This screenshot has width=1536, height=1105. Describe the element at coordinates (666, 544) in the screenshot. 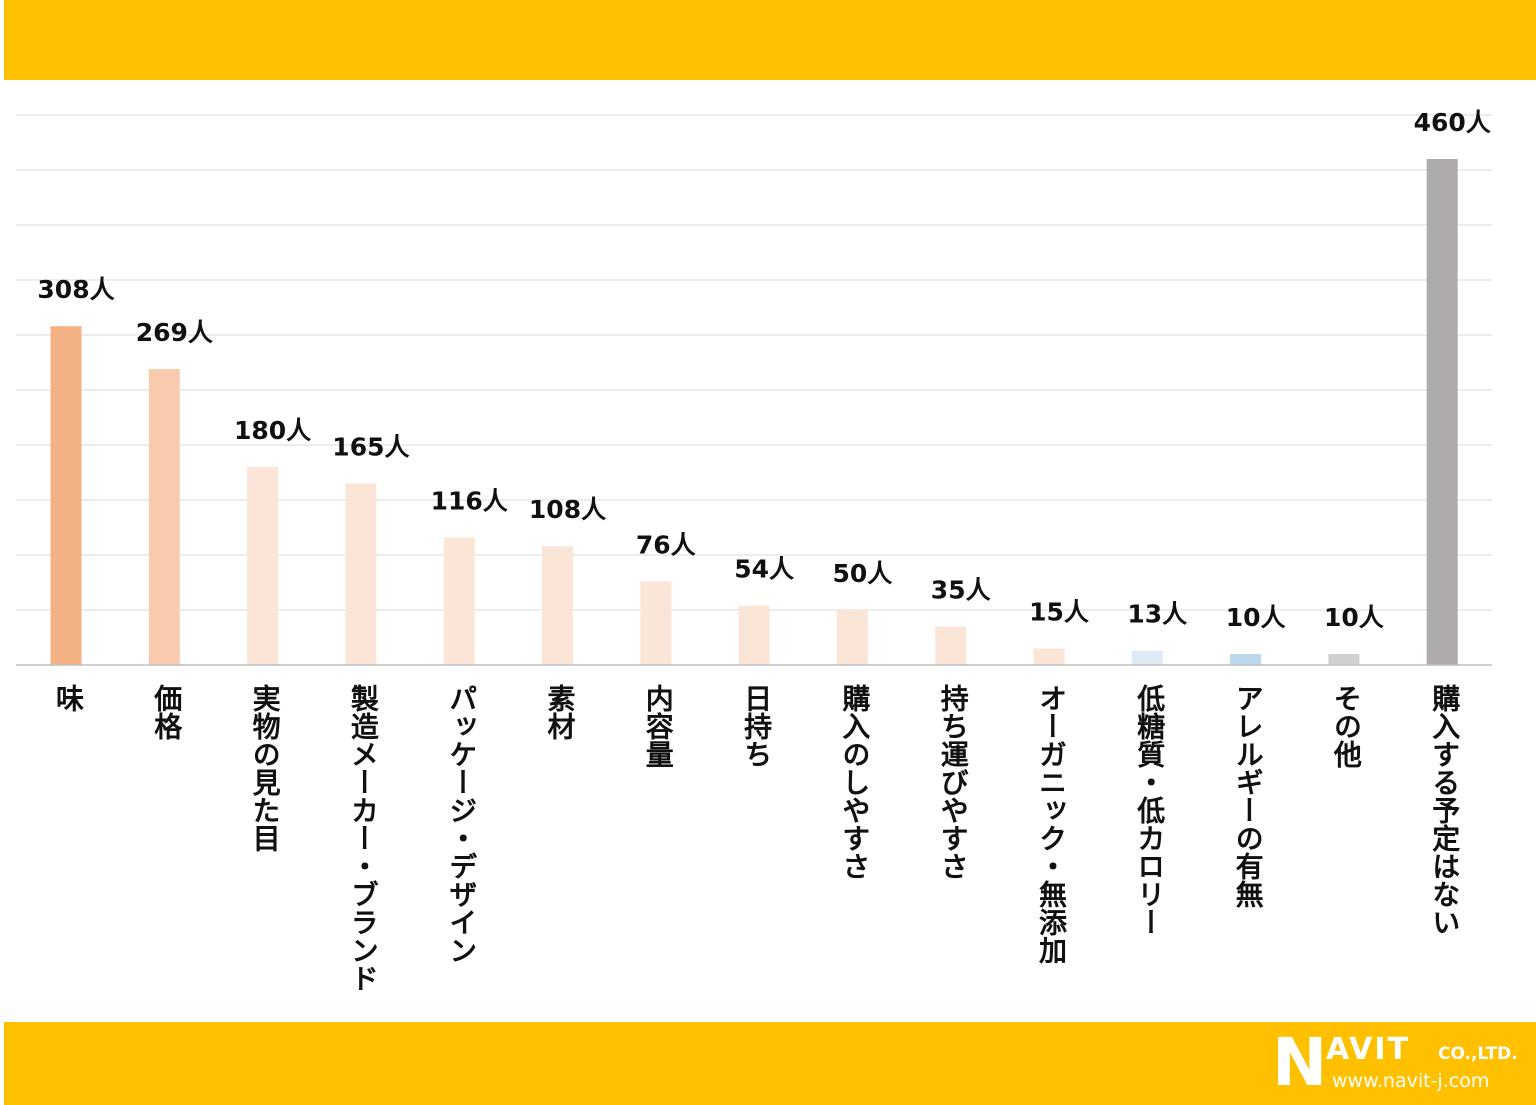

I see `value-label: 76人` at that location.